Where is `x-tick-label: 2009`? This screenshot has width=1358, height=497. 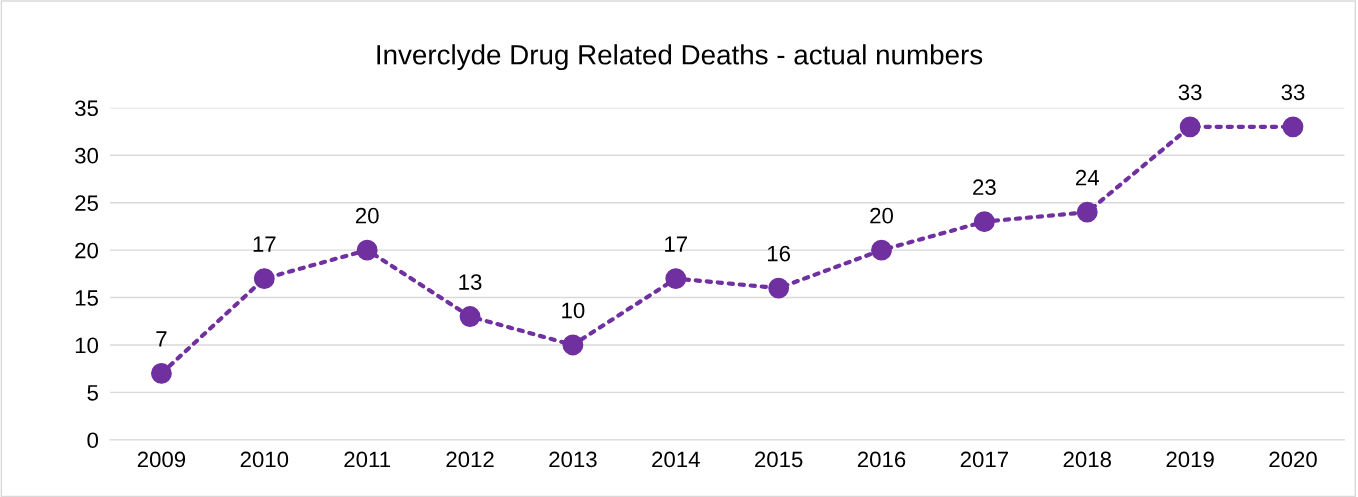 x-tick-label: 2009 is located at coordinates (161, 459).